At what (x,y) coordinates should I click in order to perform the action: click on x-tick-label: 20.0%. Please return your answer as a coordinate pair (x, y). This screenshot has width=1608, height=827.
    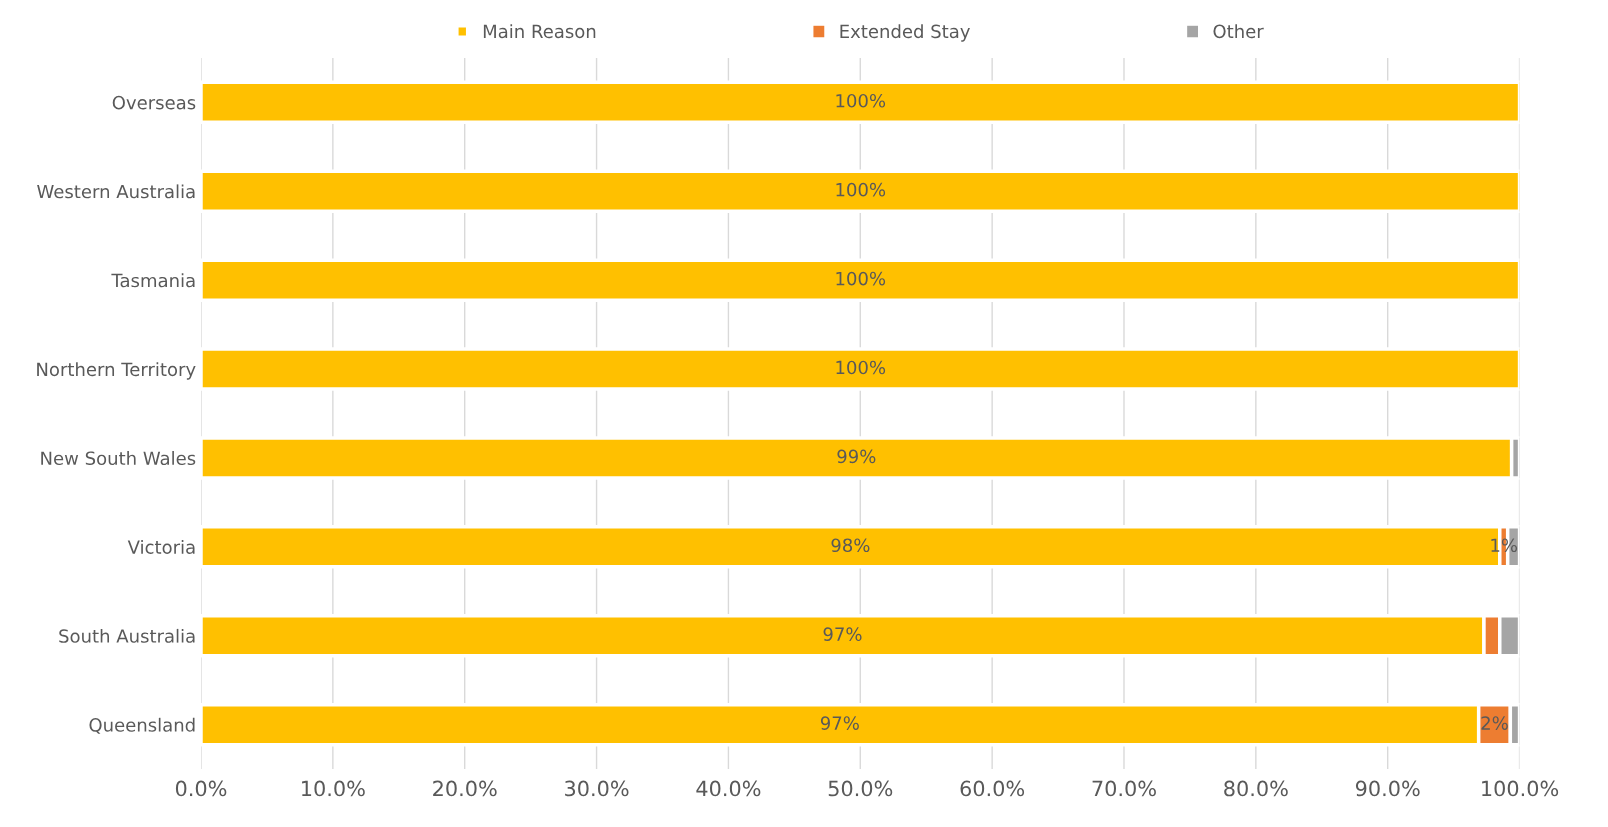
    Looking at the image, I should click on (465, 788).